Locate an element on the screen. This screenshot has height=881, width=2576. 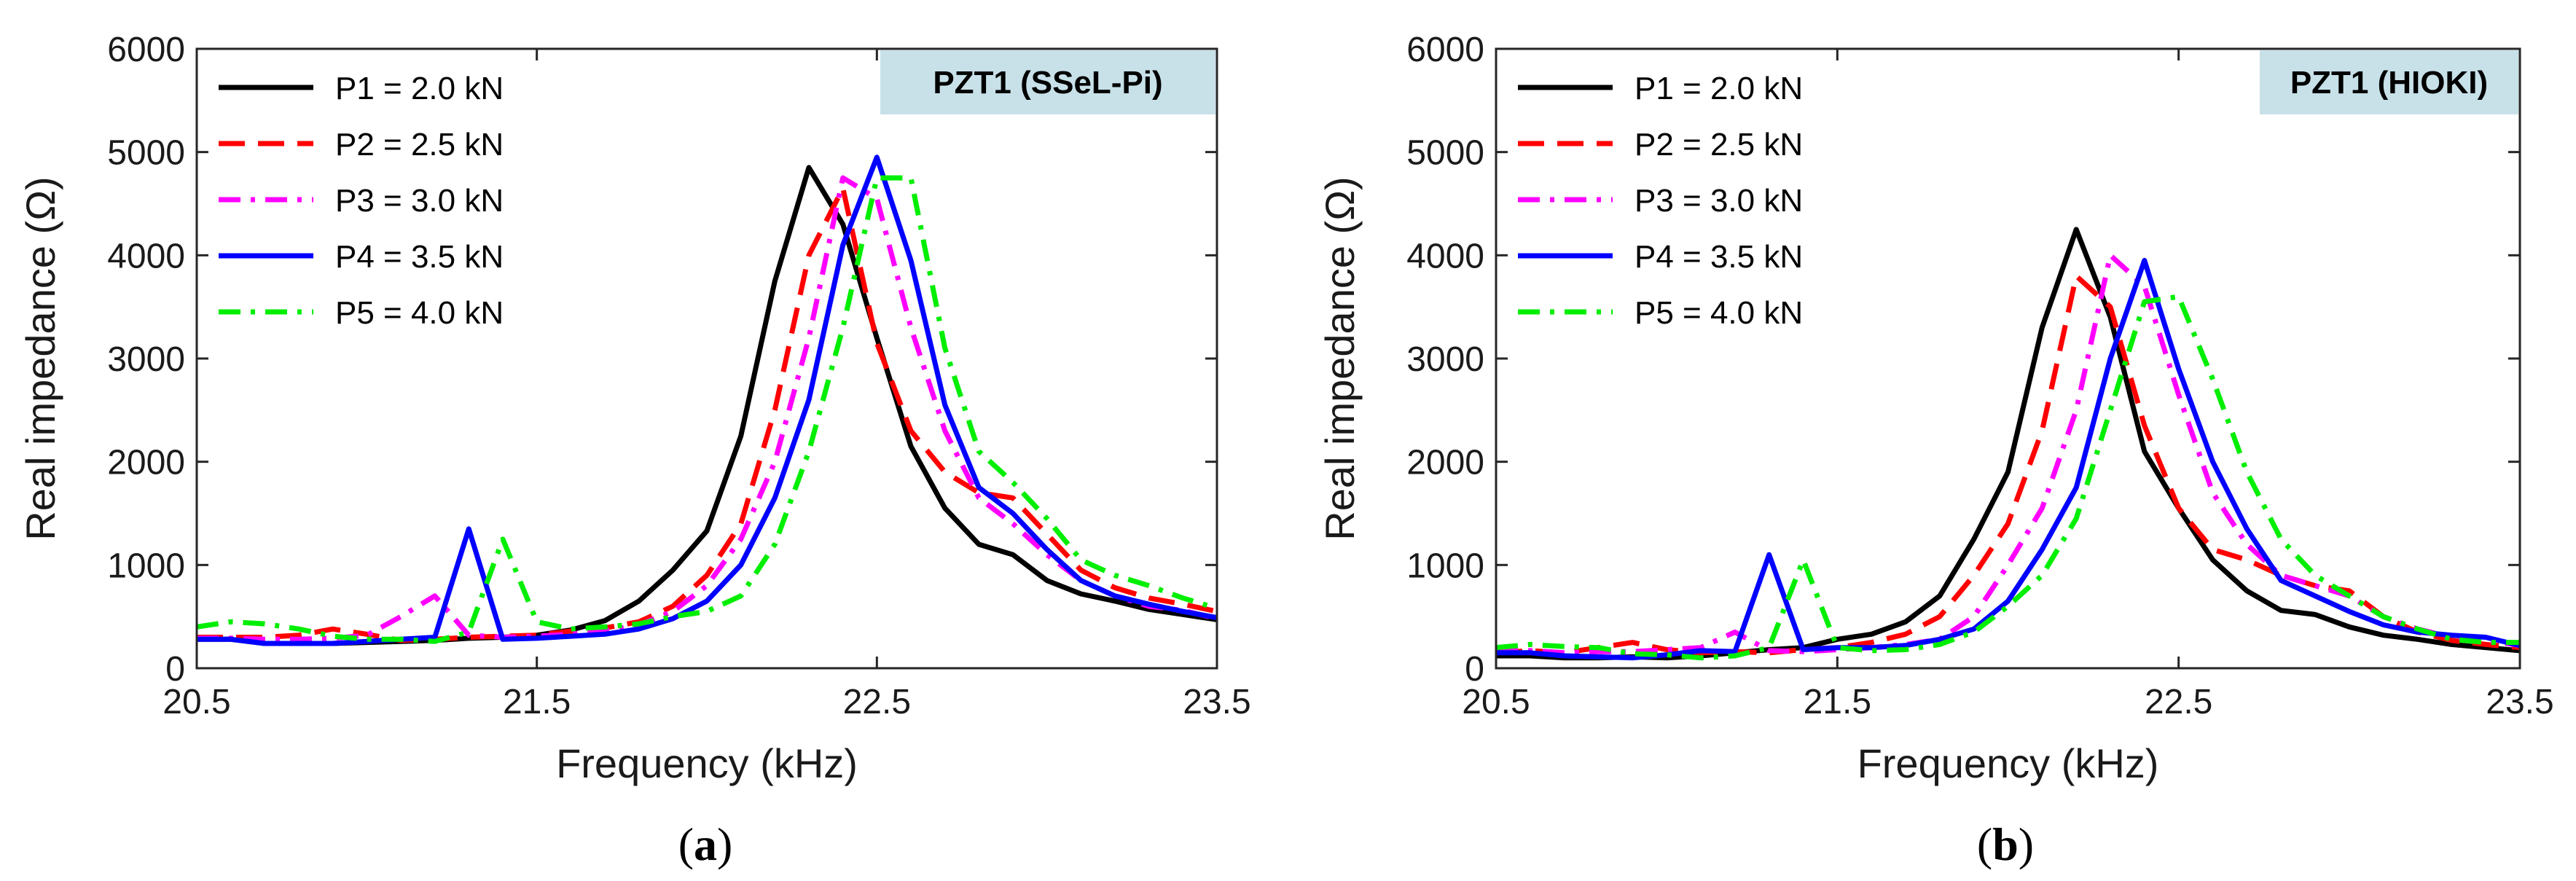
caption-letter: a is located at coordinates (705, 844).